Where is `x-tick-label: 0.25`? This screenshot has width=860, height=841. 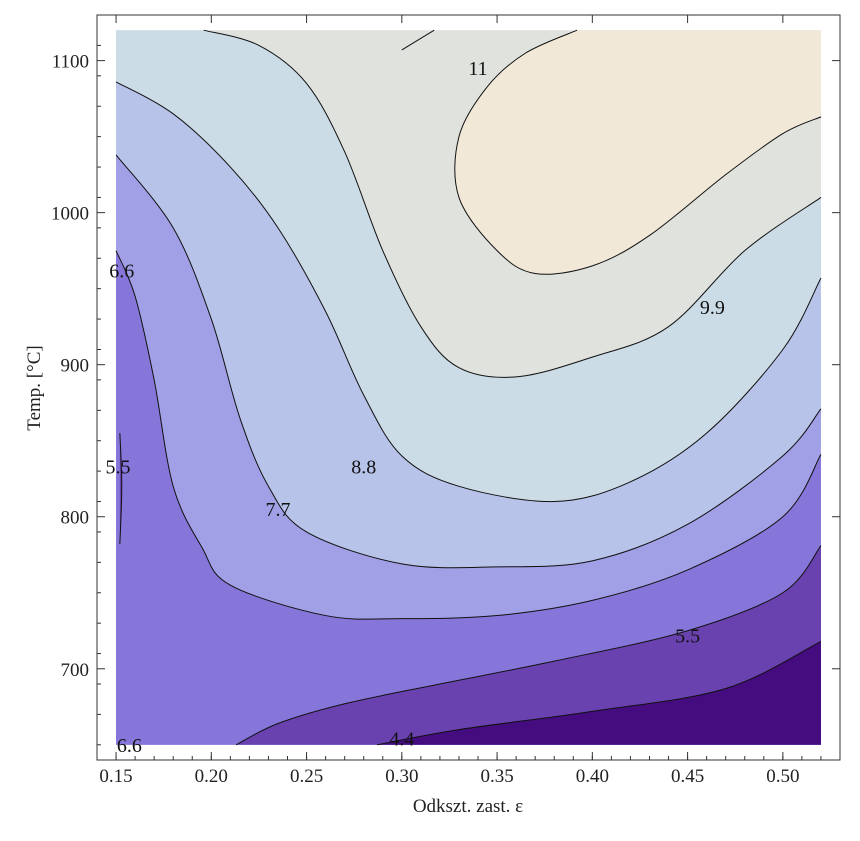 x-tick-label: 0.25 is located at coordinates (306, 776).